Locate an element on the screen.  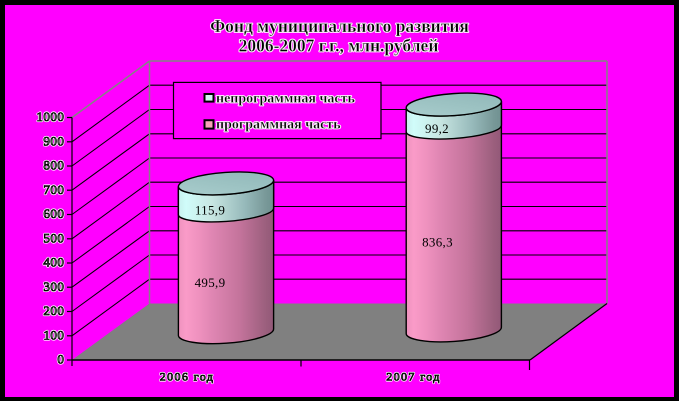
svg-text: 200 is located at coordinates (53, 310).